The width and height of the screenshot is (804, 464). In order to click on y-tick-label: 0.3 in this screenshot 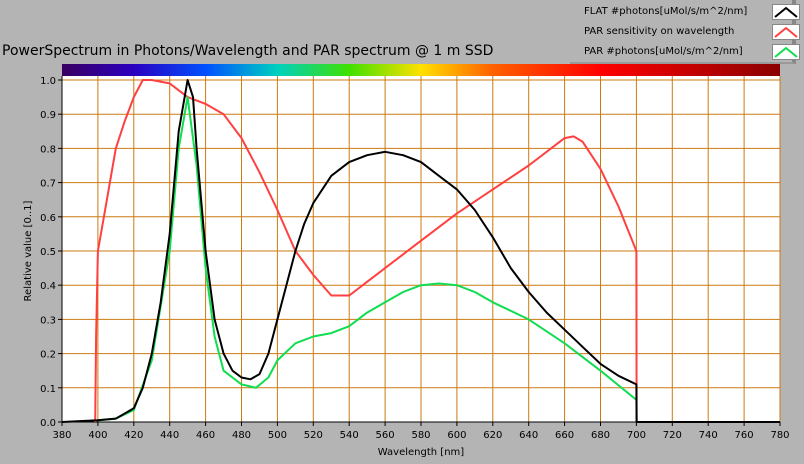, I will do `click(48, 320)`.